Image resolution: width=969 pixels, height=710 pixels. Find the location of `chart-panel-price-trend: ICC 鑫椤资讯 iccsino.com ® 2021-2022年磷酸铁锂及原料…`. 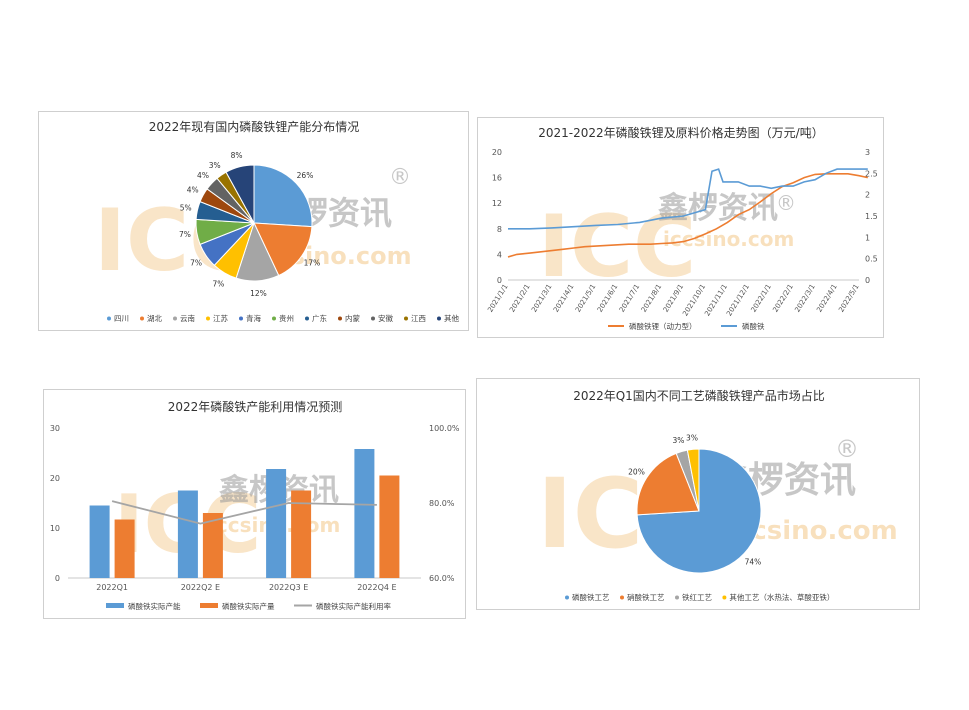

chart-panel-price-trend: ICC 鑫椤资讯 iccsino.com ® 2021-2022年磷酸铁锂及原料… is located at coordinates (680, 227).